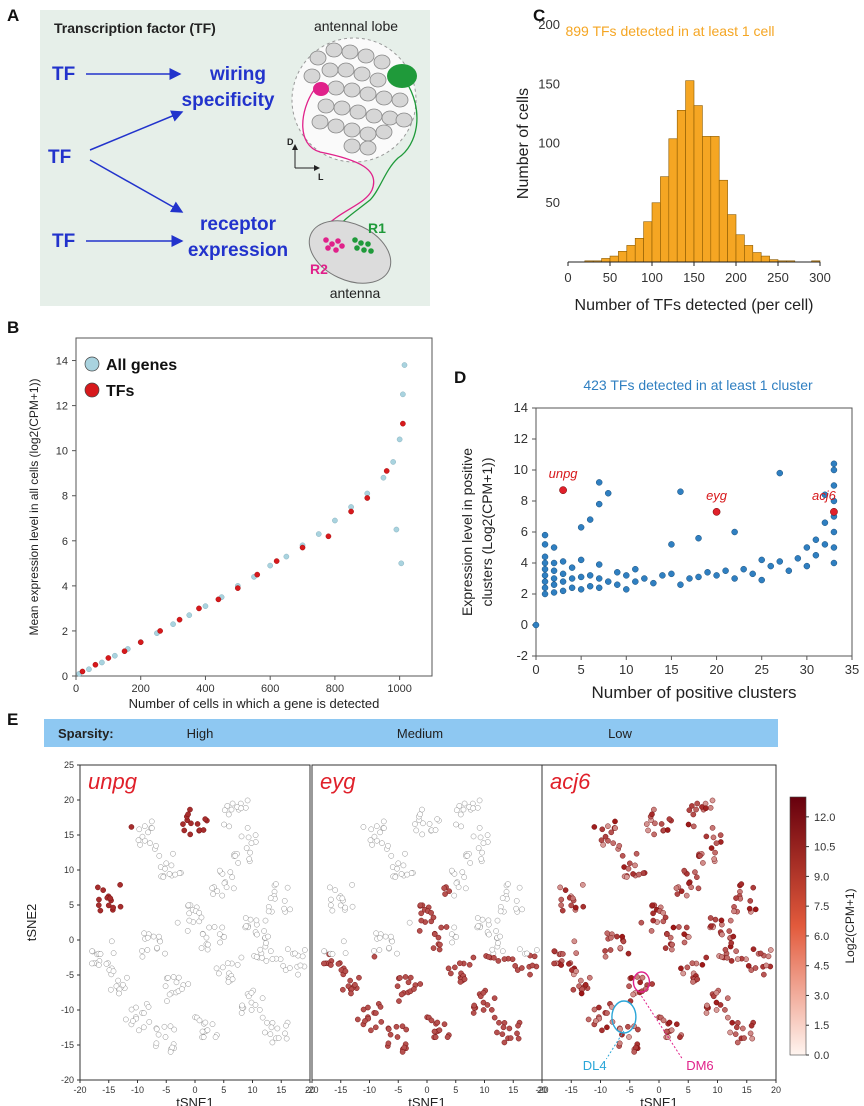 This screenshot has width=864, height=1106. Describe the element at coordinates (716, 512) in the screenshot. I see `highlight-point` at that location.